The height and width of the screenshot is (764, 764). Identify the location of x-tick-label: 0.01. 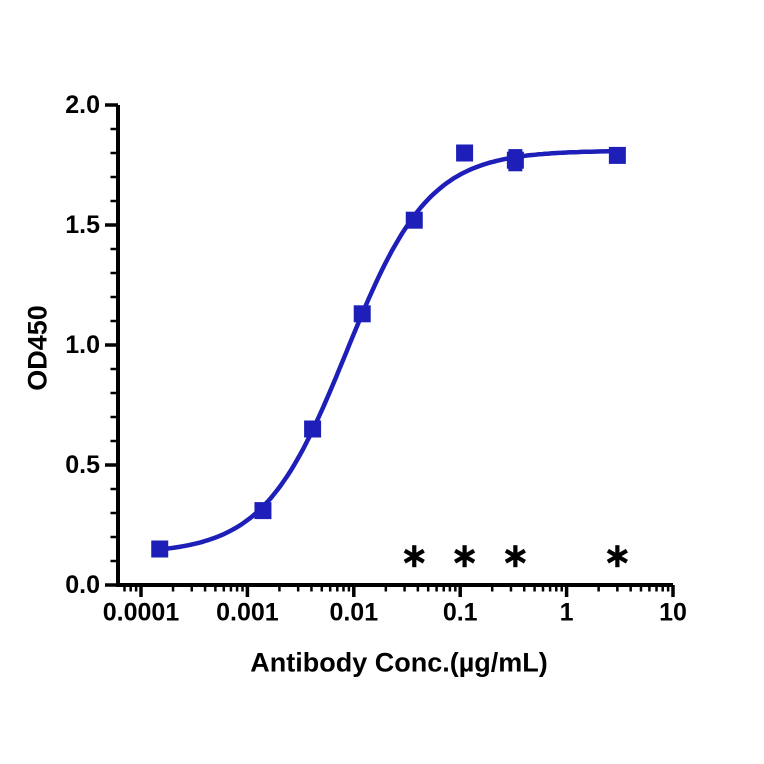
(353, 613).